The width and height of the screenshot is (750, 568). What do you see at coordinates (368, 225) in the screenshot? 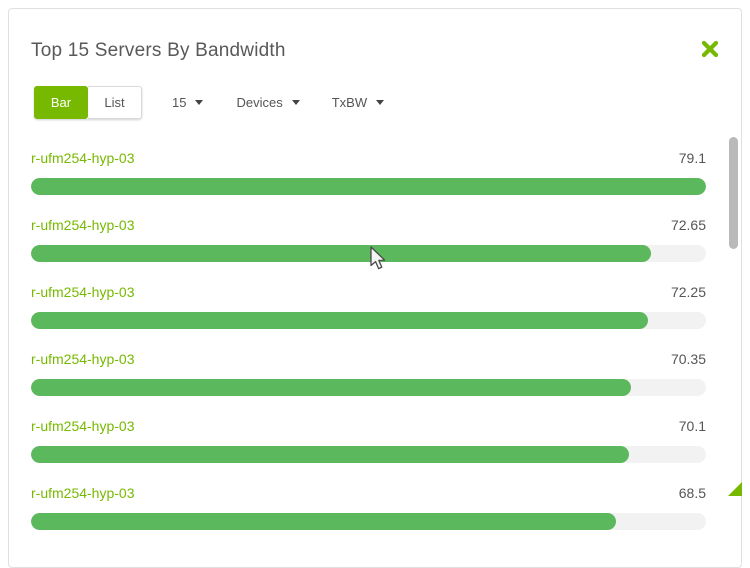
I see `chart-row-head: r-ufm254-hyp-03 72.65` at bounding box center [368, 225].